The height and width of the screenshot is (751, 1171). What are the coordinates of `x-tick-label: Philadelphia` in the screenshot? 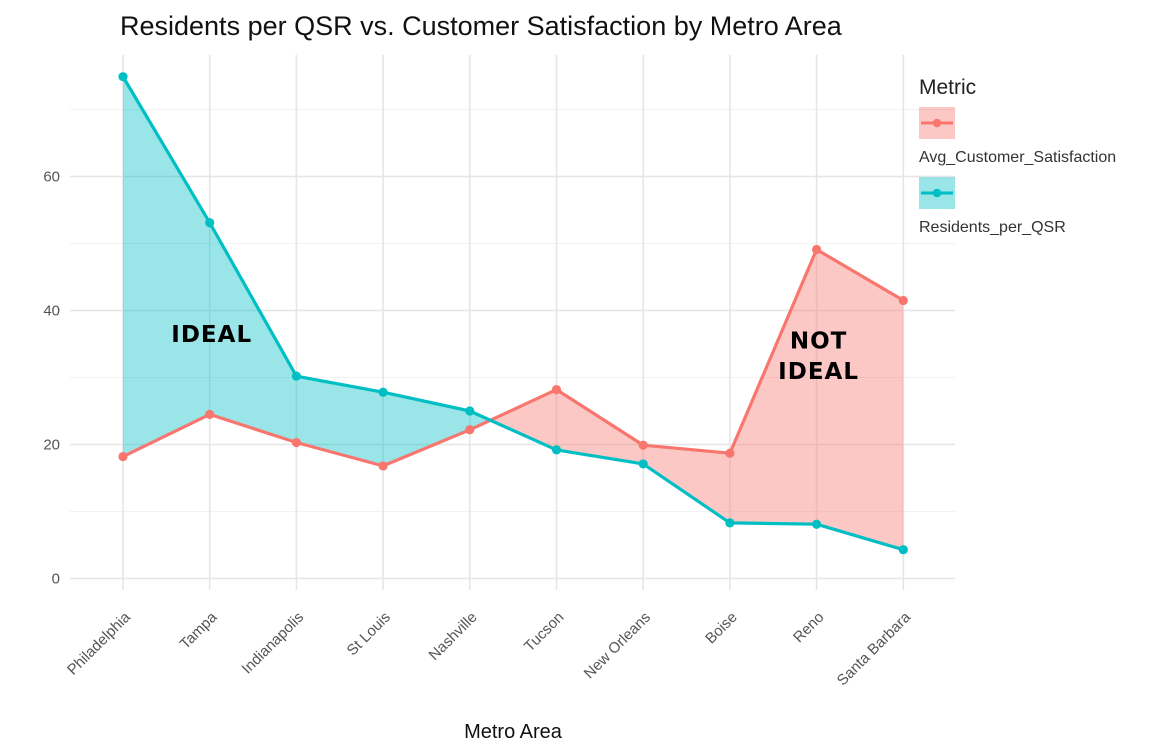 It's located at (99, 643).